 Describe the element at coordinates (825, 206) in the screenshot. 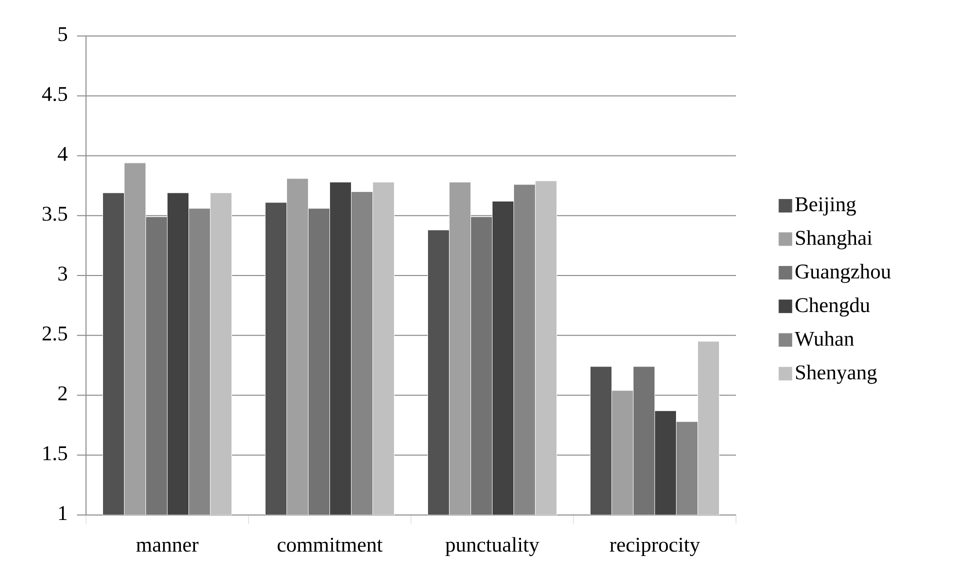

I see `legend-label: Beijing` at that location.